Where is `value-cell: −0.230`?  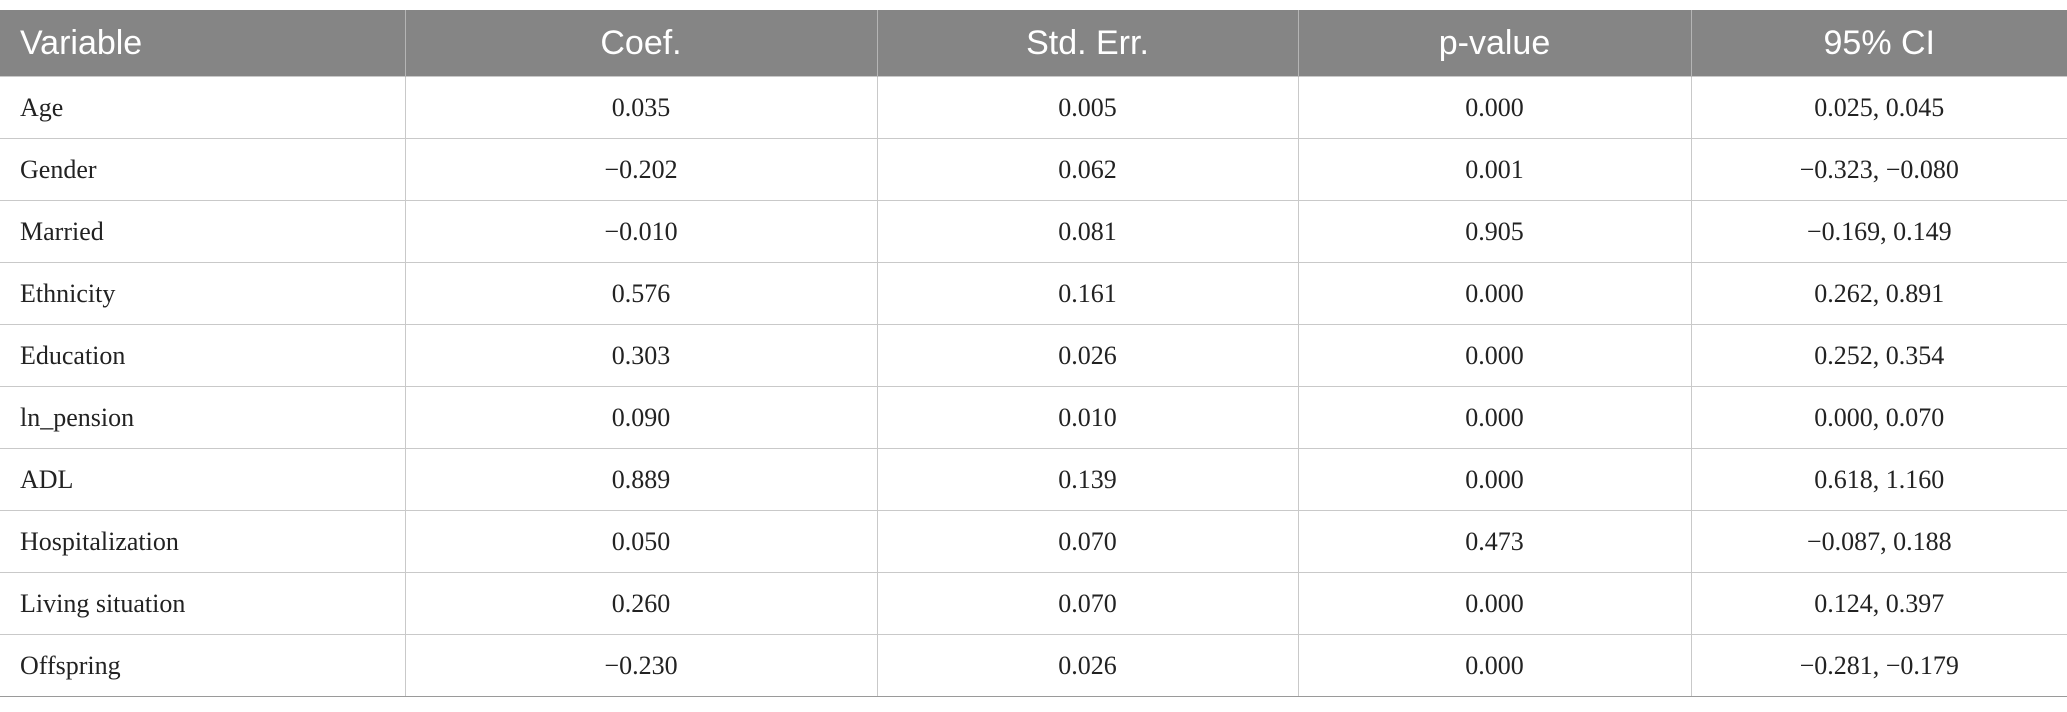 value-cell: −0.230 is located at coordinates (641, 665).